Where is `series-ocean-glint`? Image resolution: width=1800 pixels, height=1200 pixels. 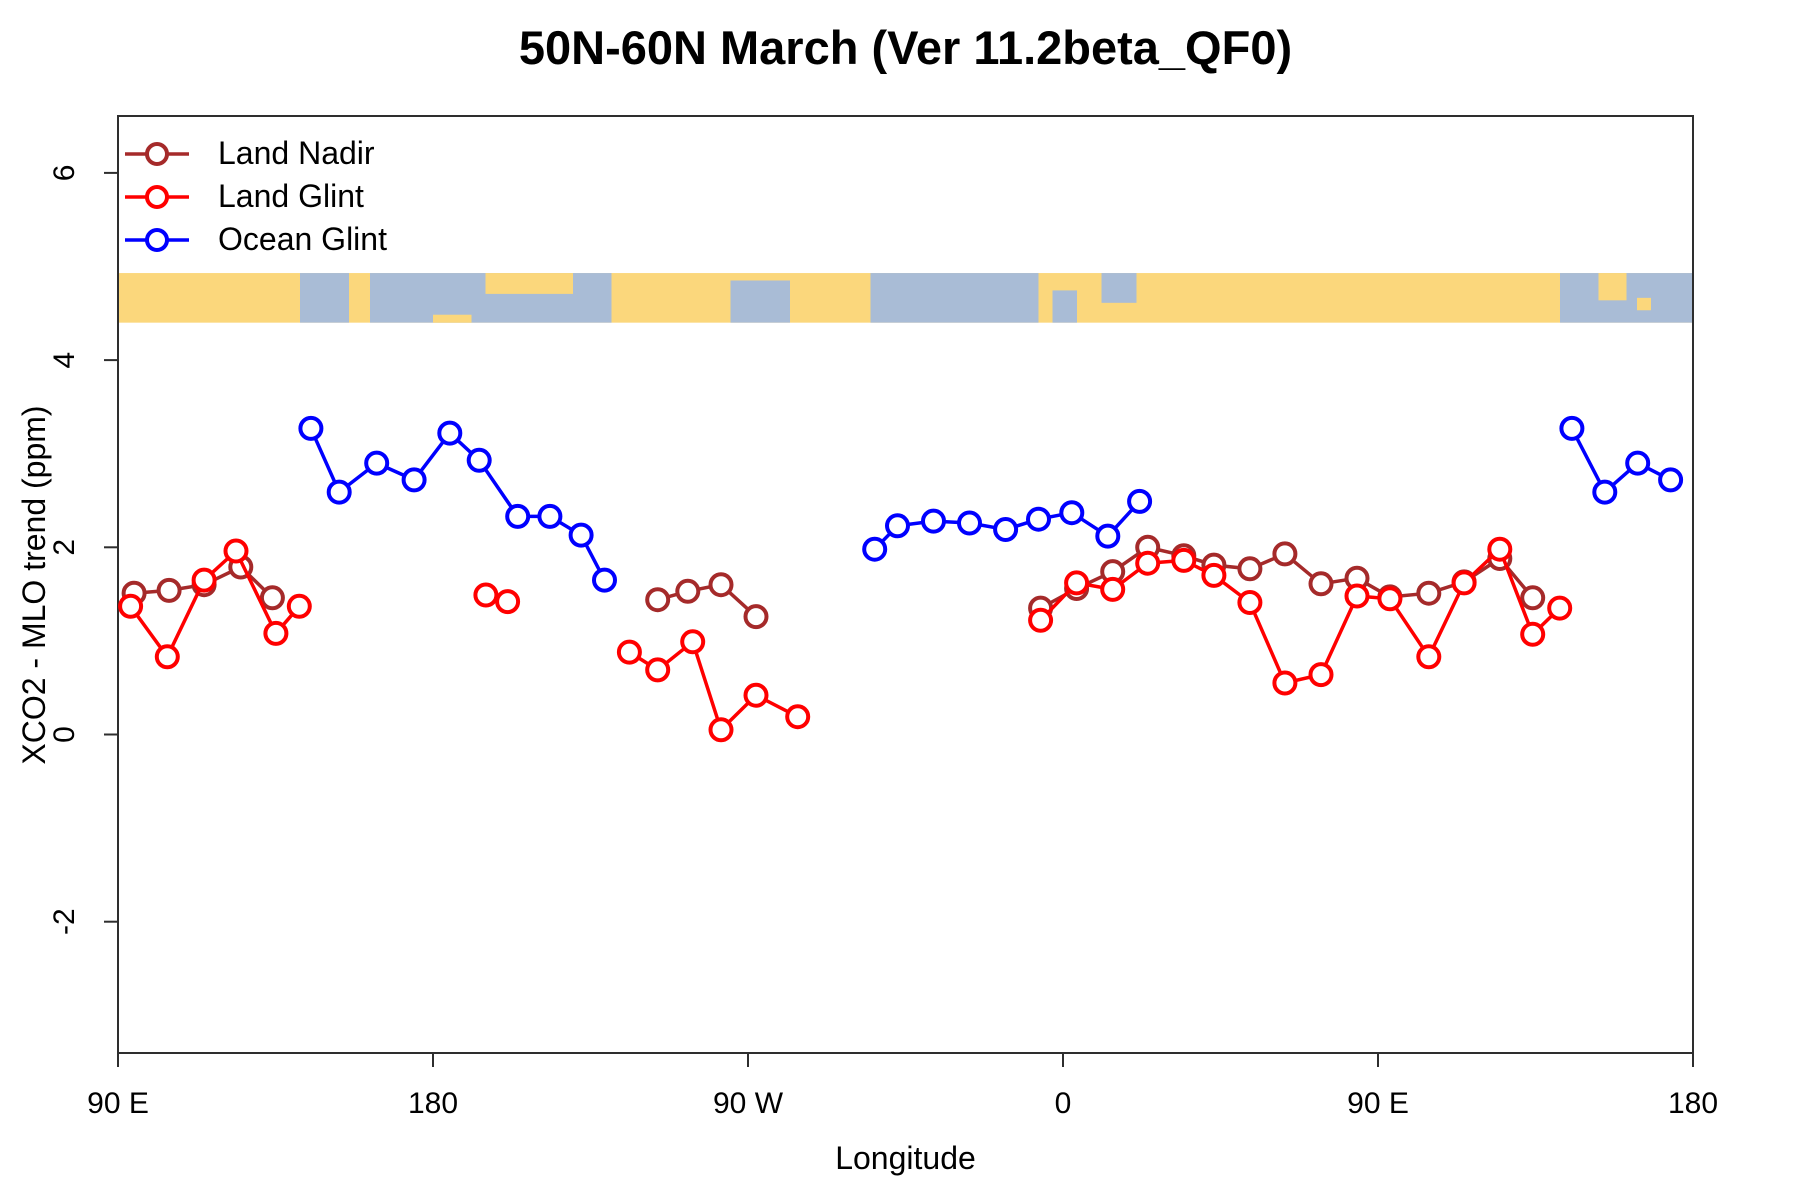
series-ocean-glint is located at coordinates (991, 504).